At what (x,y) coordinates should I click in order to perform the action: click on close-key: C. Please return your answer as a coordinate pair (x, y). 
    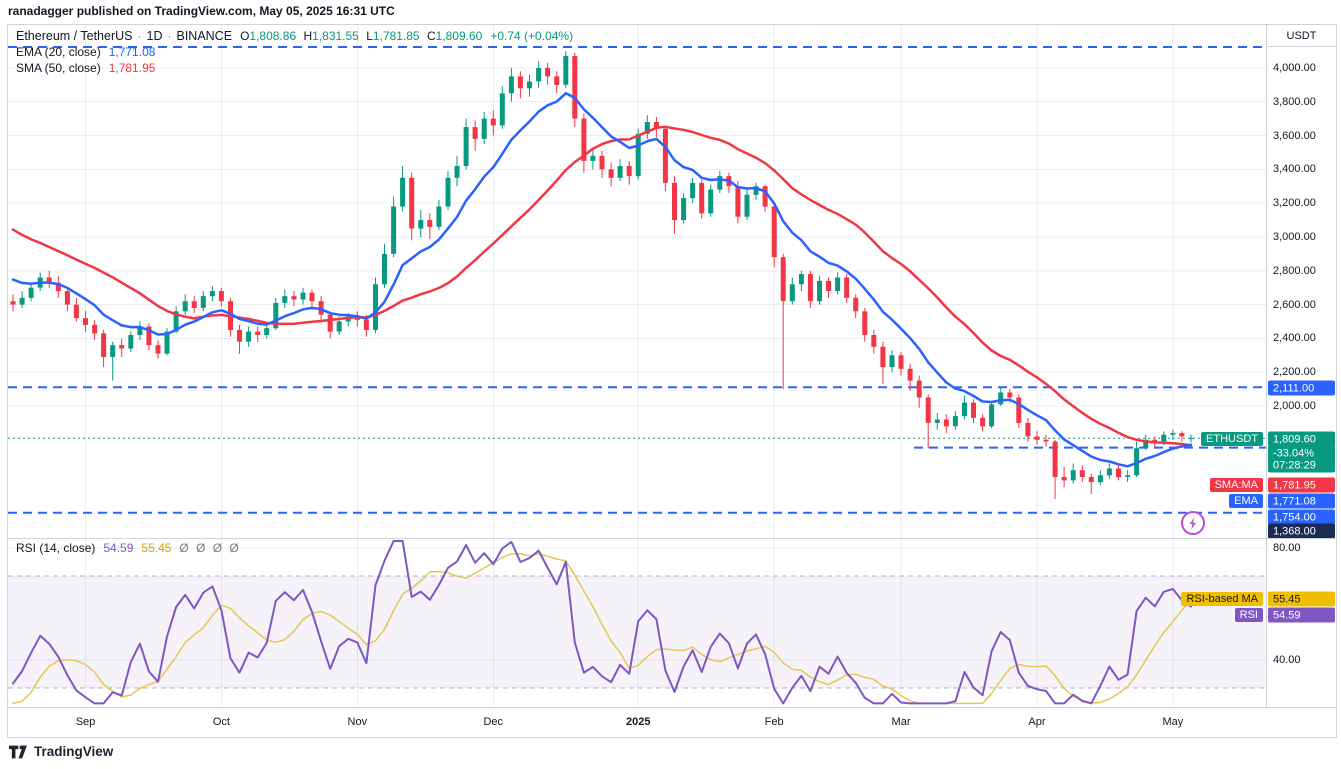
    Looking at the image, I should click on (431, 36).